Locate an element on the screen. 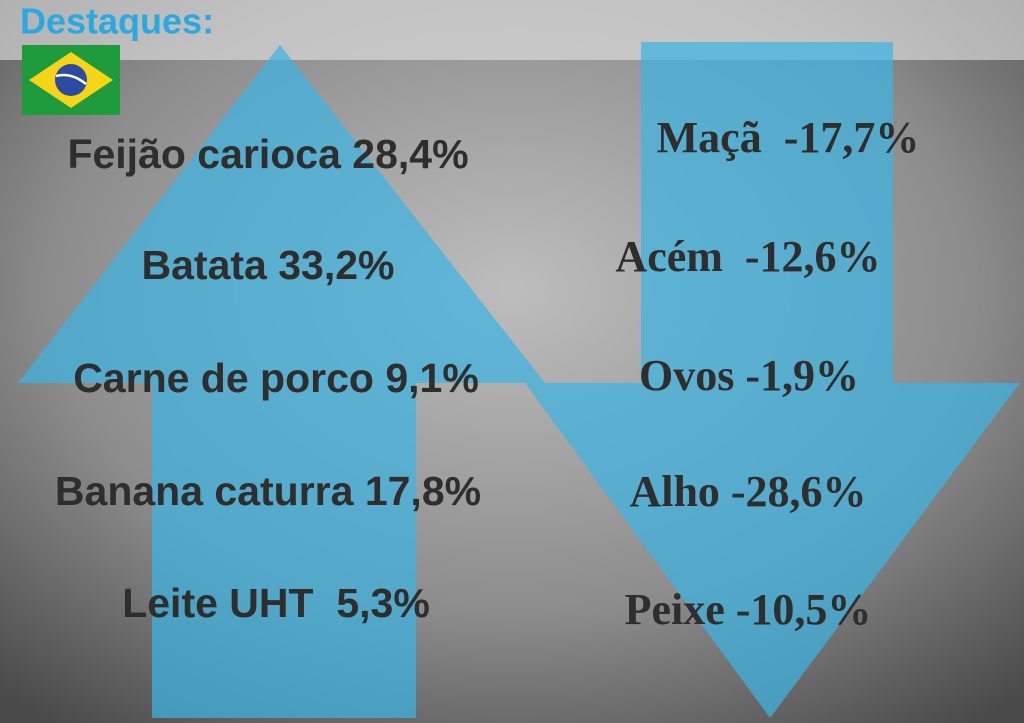 The image size is (1024, 723). decrease-item: Ovos -1,9% is located at coordinates (749, 375).